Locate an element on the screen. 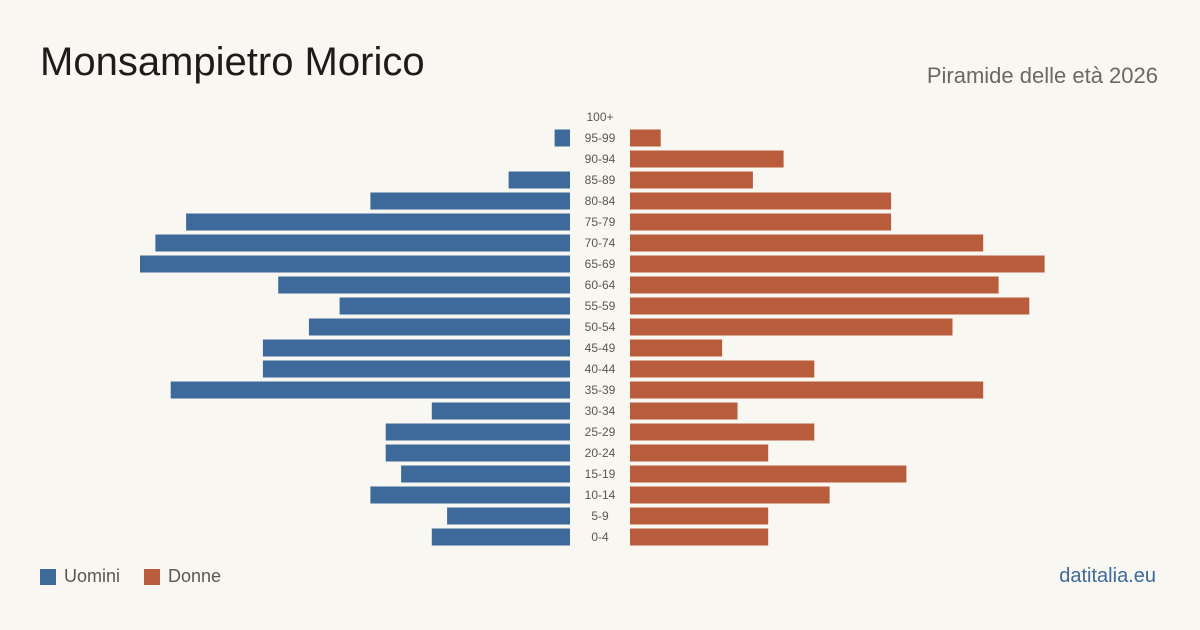 This screenshot has height=630, width=1200. age-label-20-24: 20-24 is located at coordinates (600, 453).